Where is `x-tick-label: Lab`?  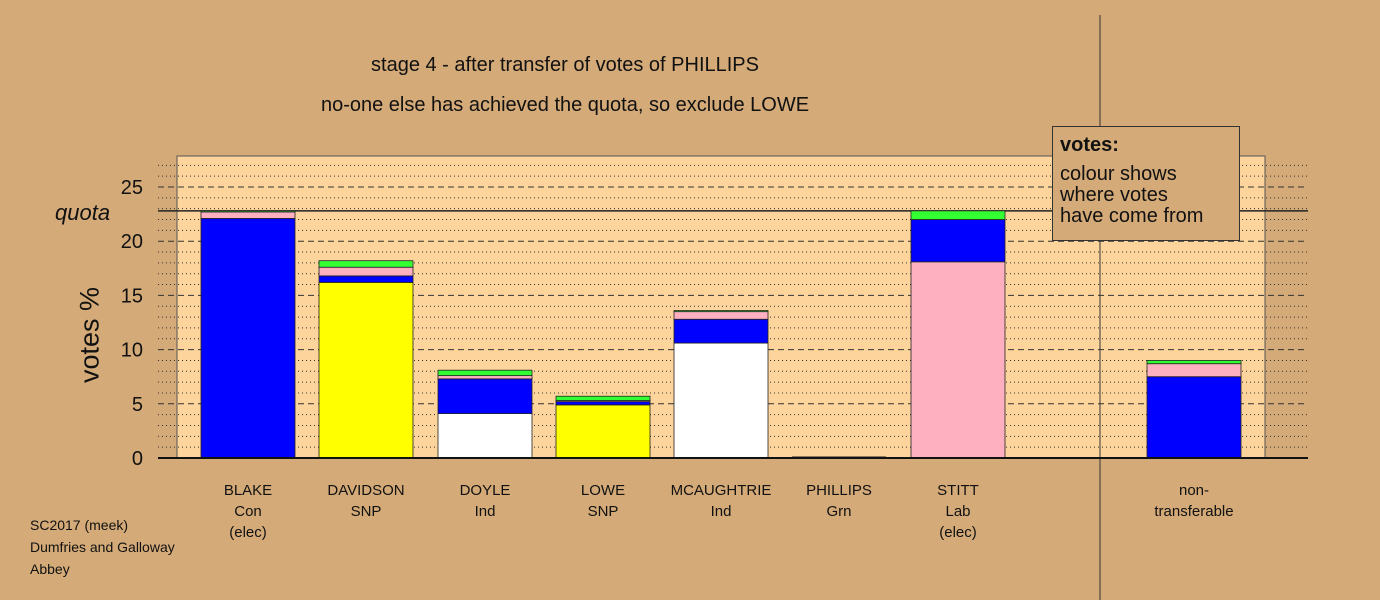
x-tick-label: Lab is located at coordinates (957, 511).